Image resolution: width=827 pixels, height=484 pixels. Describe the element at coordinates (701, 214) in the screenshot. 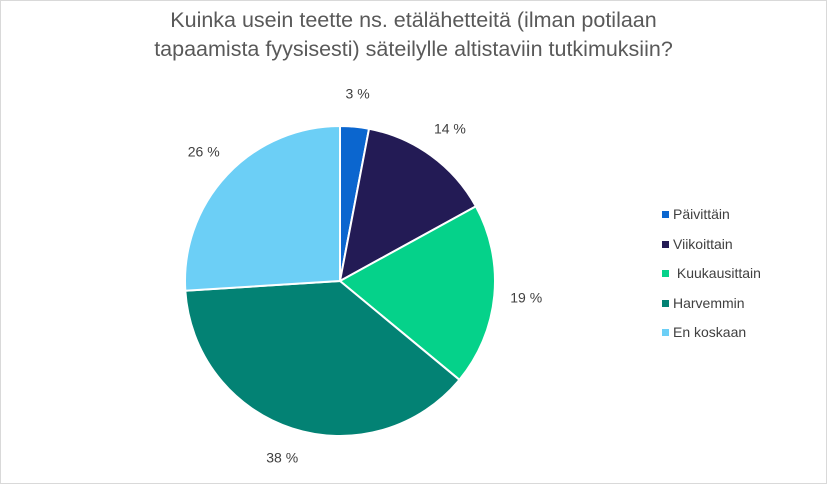

I see `legend-label-paivittain: Päivittäin` at that location.